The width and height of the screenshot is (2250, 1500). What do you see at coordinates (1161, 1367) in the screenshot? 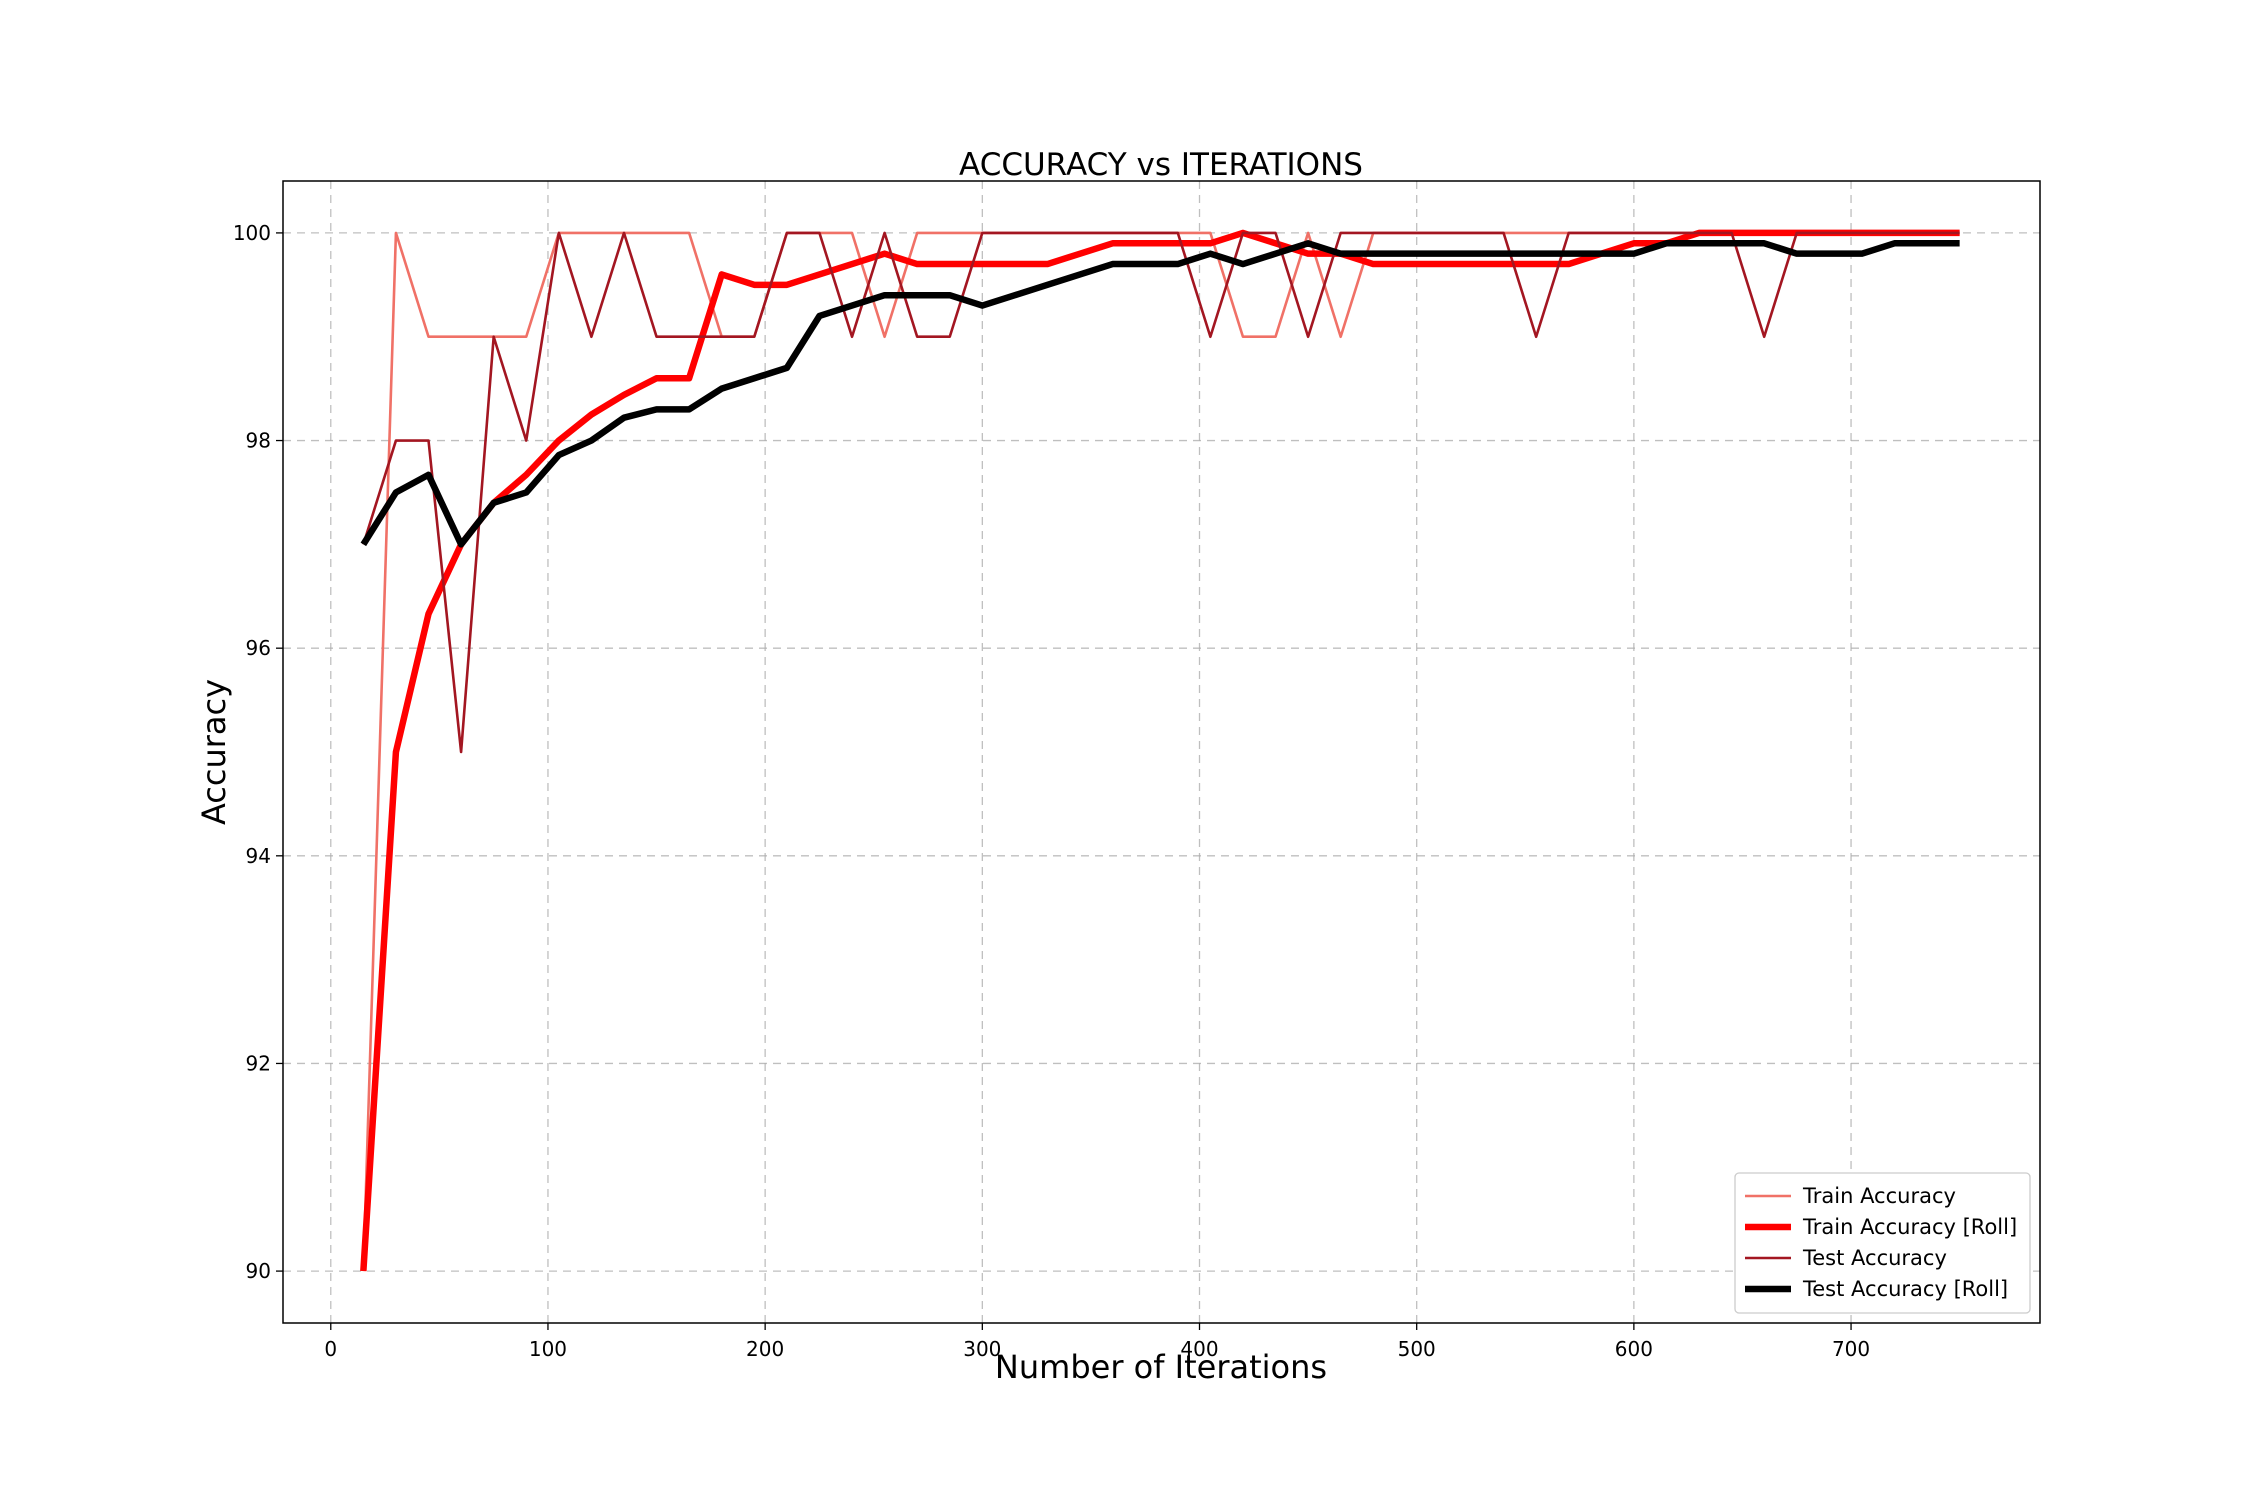
I see `x-axis-label: Number of Iterations` at bounding box center [1161, 1367].